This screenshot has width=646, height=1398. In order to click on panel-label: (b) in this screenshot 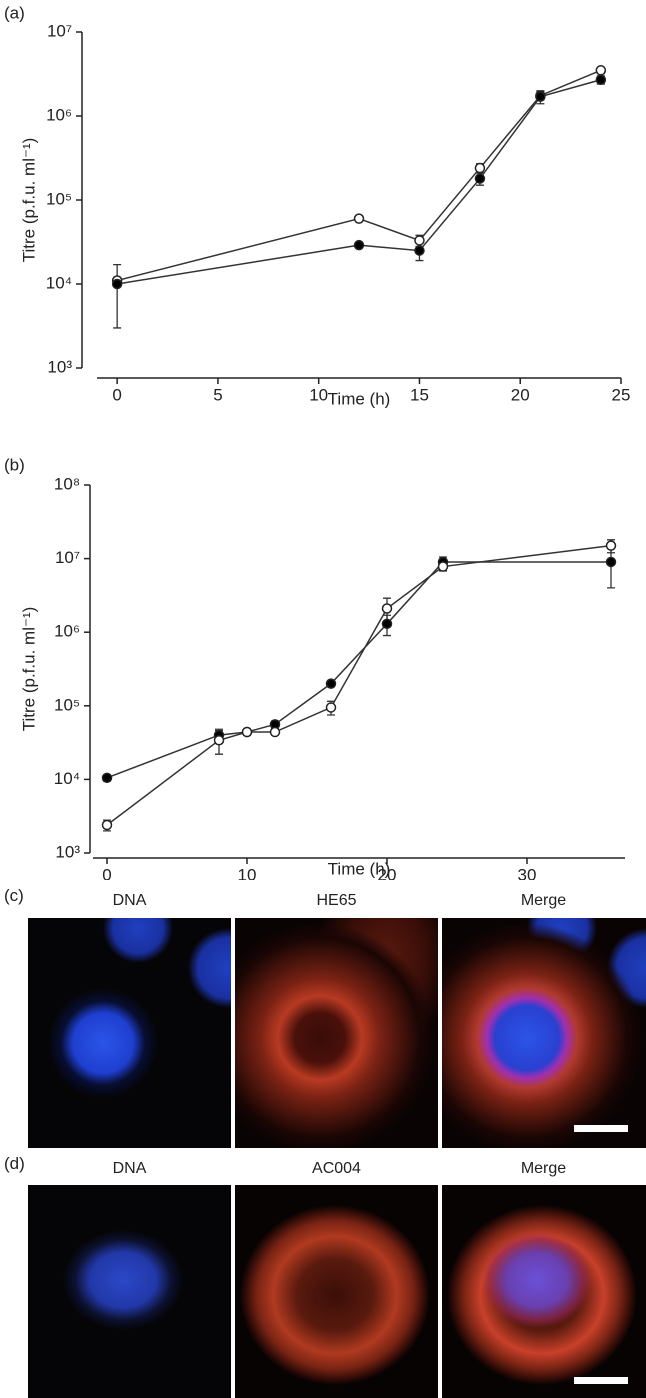, I will do `click(14, 464)`.